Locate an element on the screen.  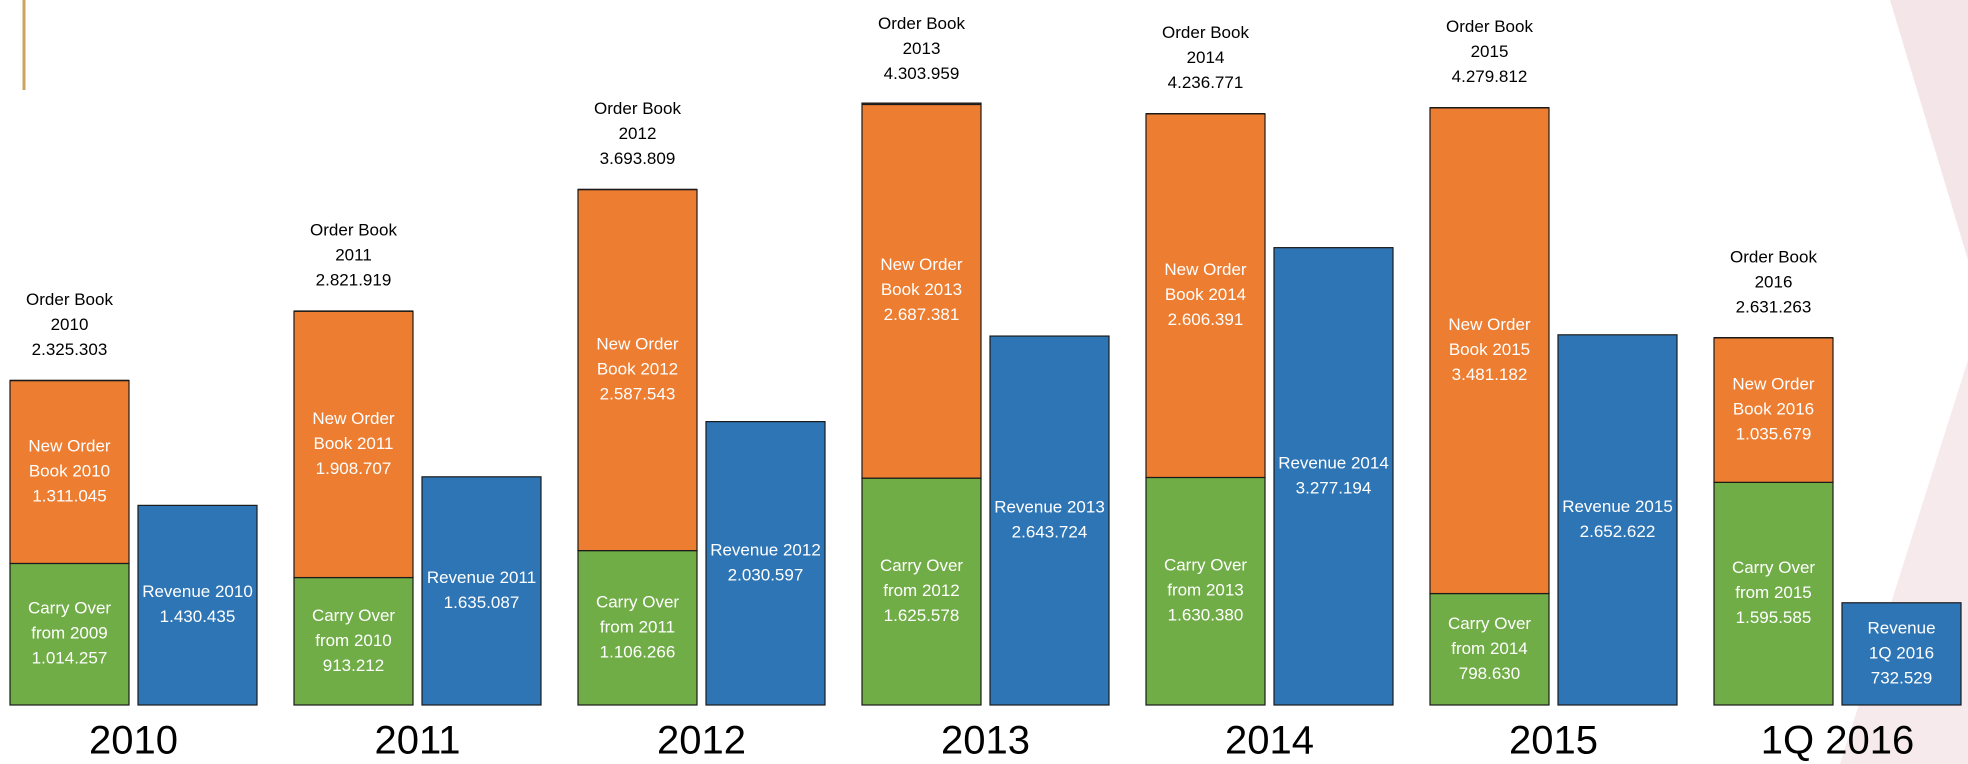
segment-label: Book 2012 is located at coordinates (637, 369).